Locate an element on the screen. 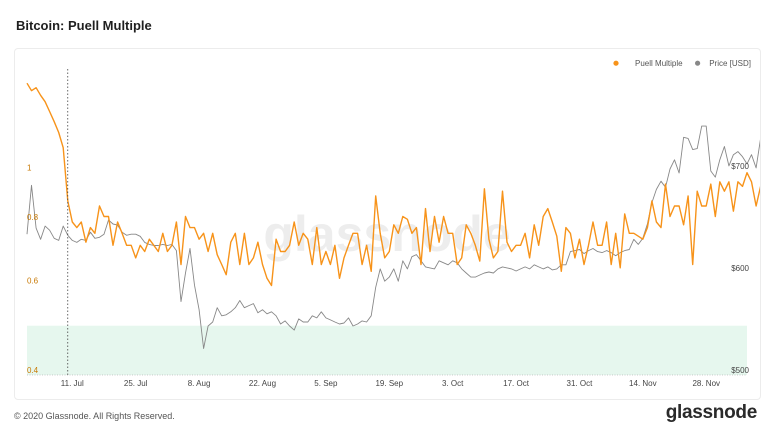  y-left-tick-label: 0.4 is located at coordinates (33, 370).